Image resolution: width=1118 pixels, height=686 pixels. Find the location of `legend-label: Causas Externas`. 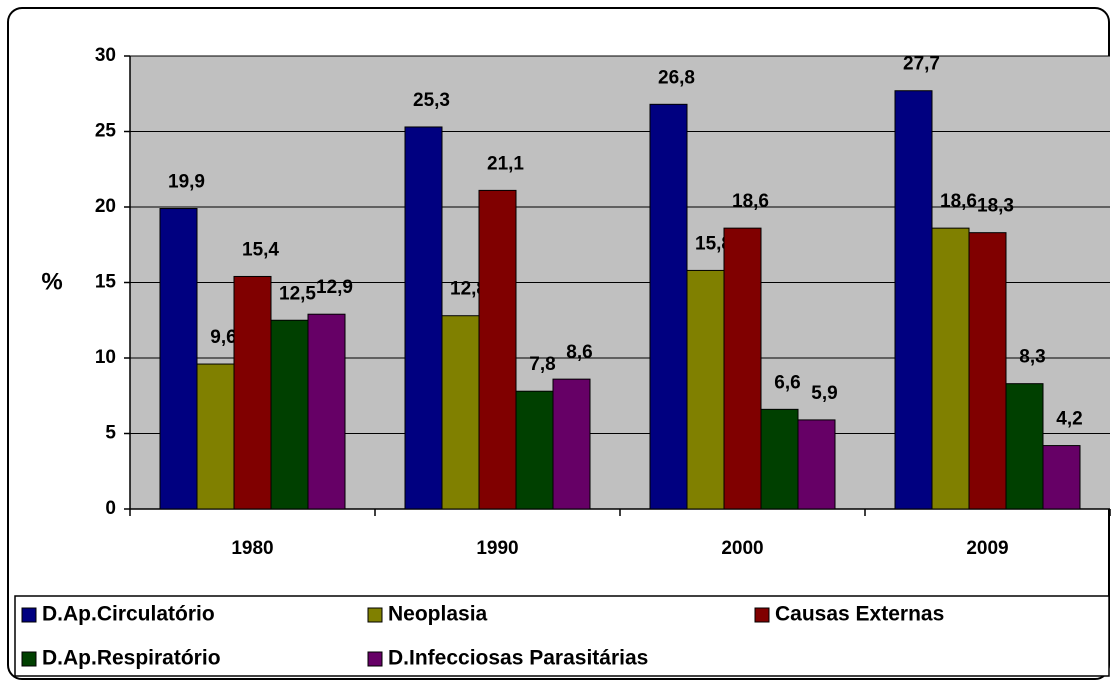

legend-label: Causas Externas is located at coordinates (859, 614).